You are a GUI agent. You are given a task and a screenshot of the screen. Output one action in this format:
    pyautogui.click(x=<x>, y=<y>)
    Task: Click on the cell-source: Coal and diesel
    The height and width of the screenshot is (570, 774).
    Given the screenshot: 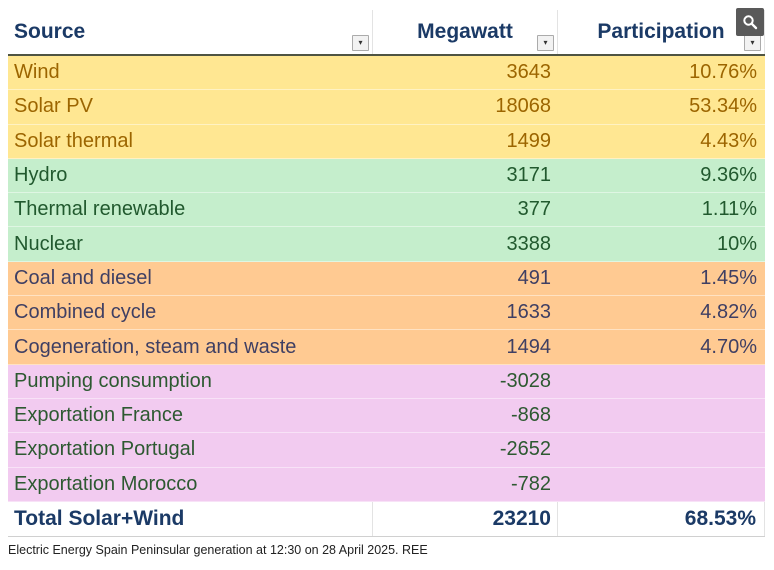 What is the action you would take?
    pyautogui.click(x=83, y=277)
    